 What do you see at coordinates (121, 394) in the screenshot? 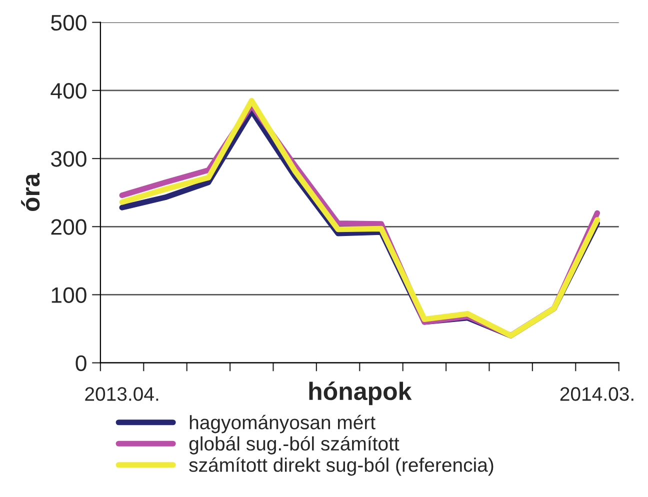
I see `x-tick-label: 2013.04.` at bounding box center [121, 394].